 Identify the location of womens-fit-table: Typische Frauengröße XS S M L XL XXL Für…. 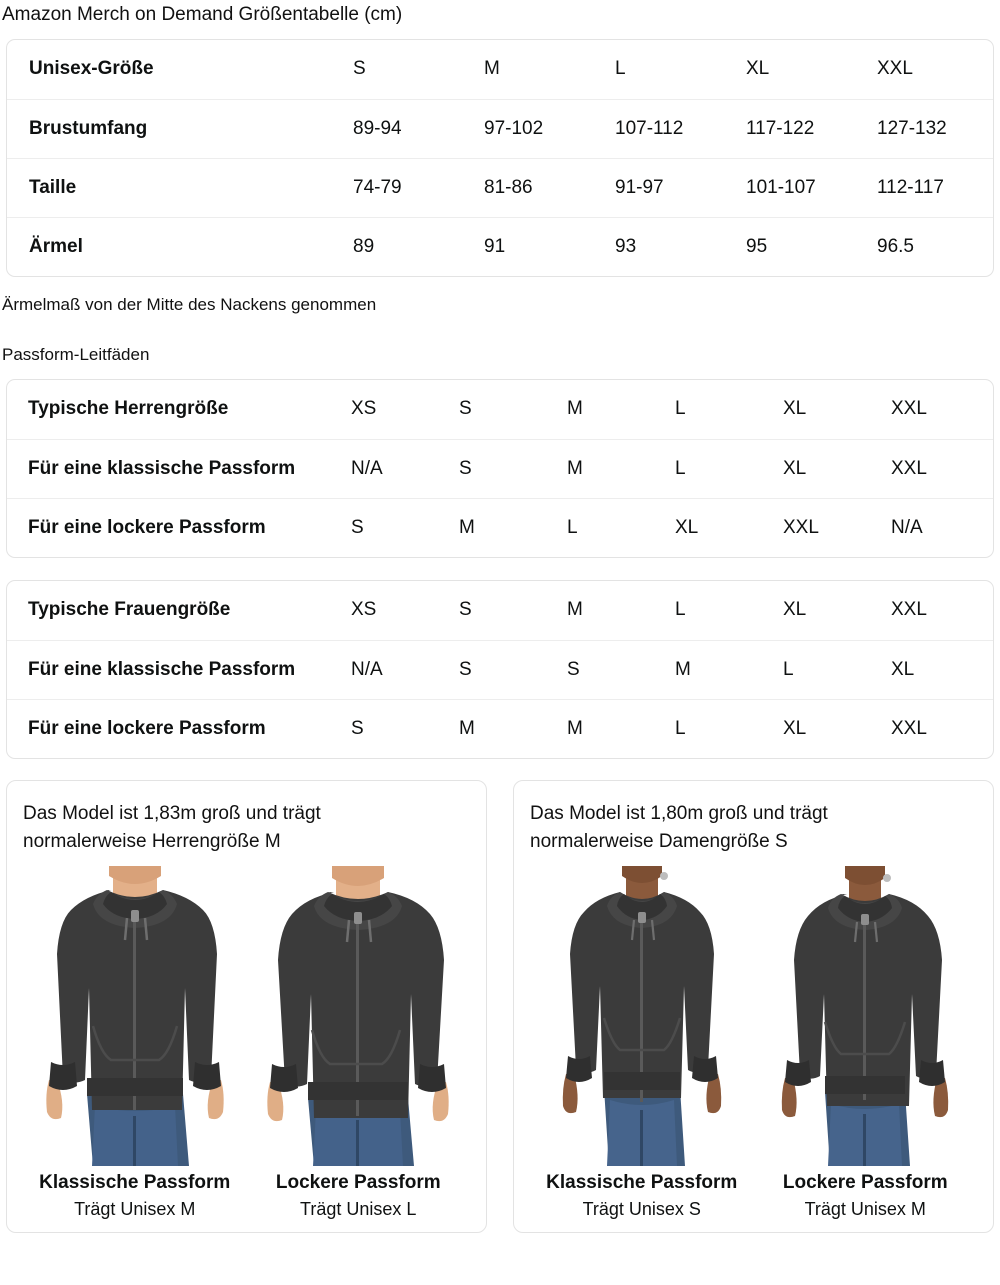
(500, 669).